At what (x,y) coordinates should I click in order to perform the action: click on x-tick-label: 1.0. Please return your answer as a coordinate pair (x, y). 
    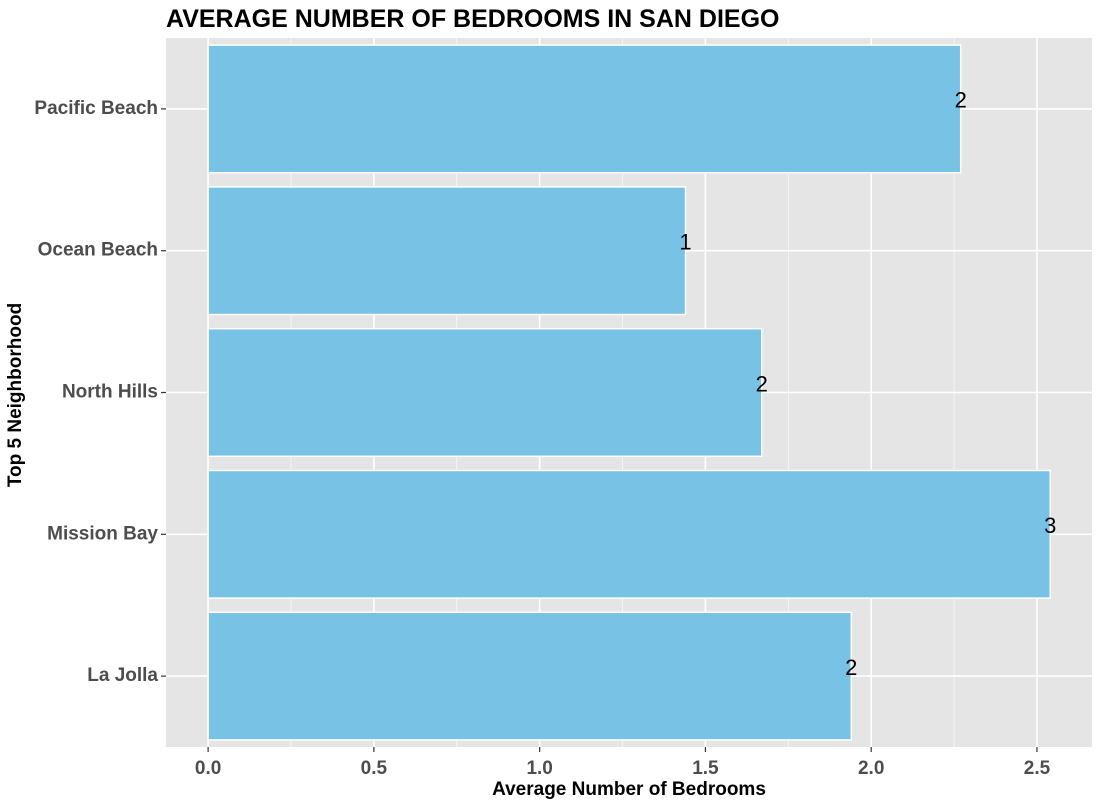
    Looking at the image, I should click on (539, 768).